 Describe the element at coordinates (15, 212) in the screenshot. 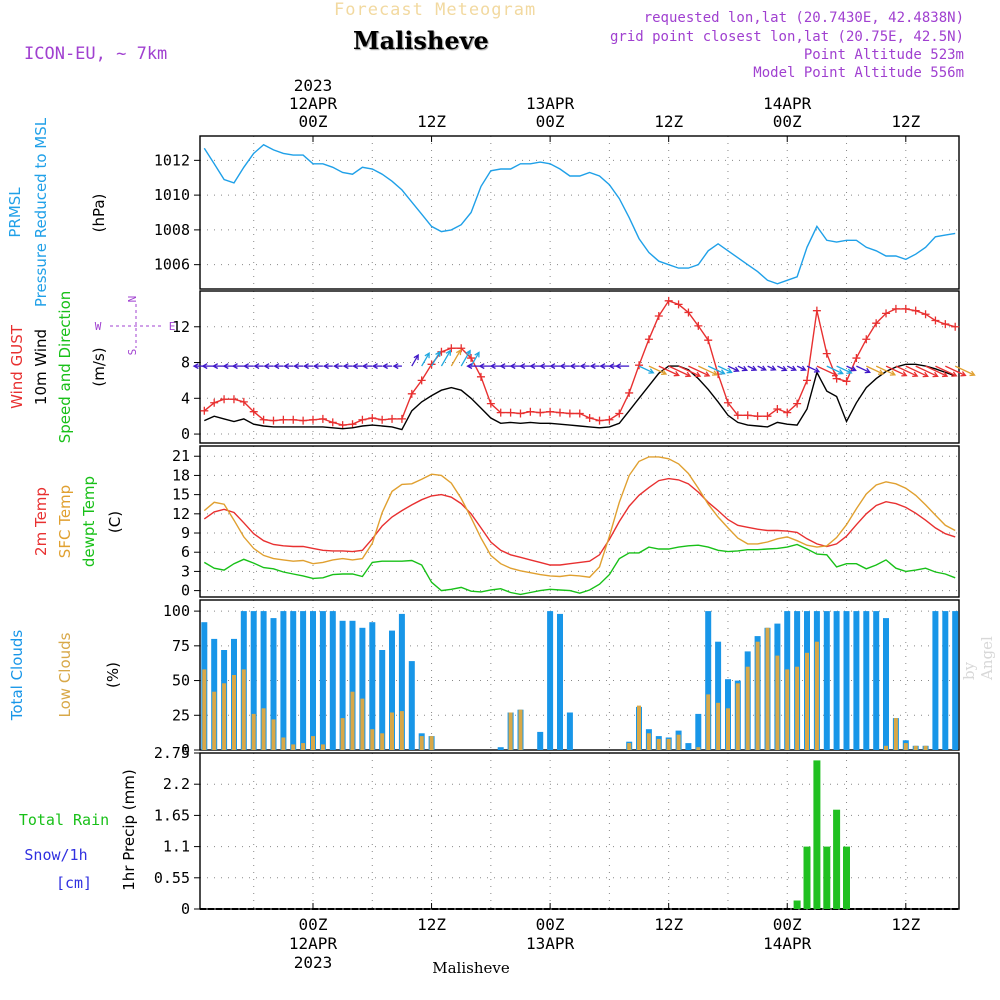

I see `side-label: PRMSL` at that location.